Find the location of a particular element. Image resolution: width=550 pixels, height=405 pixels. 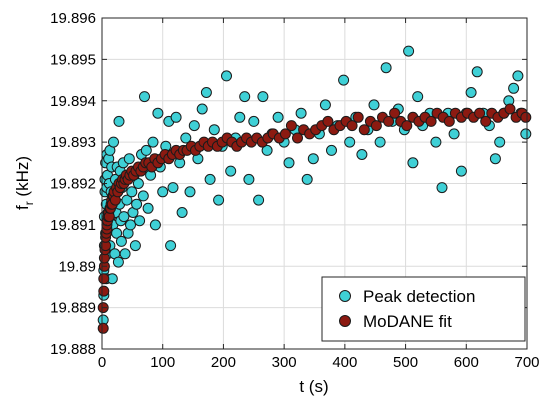

x-tick-label-1: 100 is located at coordinates (162, 362).